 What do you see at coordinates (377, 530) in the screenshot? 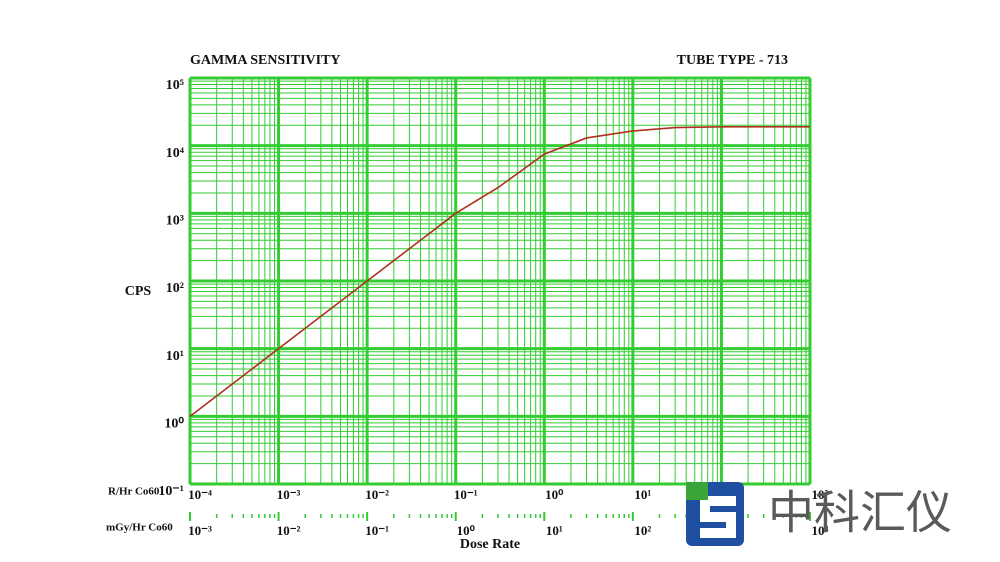
I see `x2-tick-label: 10⁻¹` at bounding box center [377, 530].